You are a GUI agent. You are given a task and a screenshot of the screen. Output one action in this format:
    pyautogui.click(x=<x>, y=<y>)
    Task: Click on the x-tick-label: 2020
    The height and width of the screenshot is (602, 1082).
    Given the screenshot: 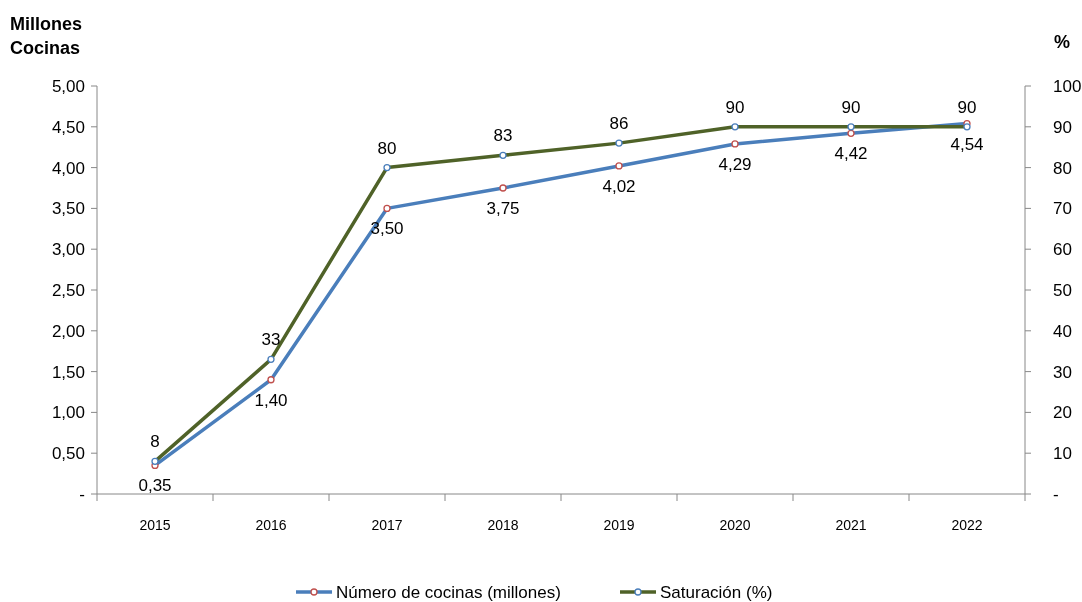 What is the action you would take?
    pyautogui.click(x=735, y=525)
    